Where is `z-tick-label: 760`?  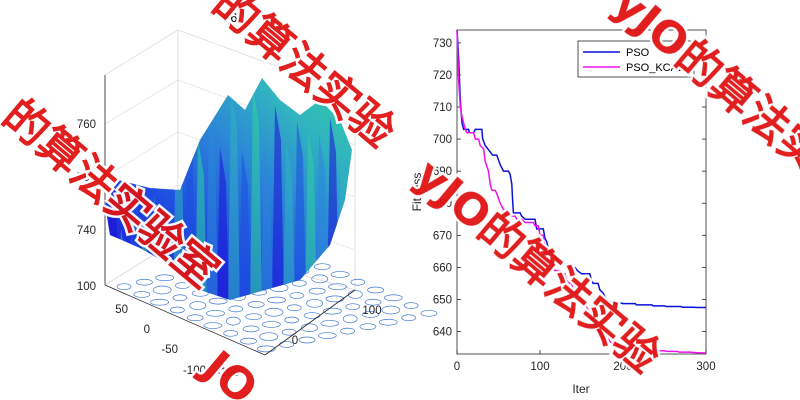 z-tick-label: 760 is located at coordinates (86, 125).